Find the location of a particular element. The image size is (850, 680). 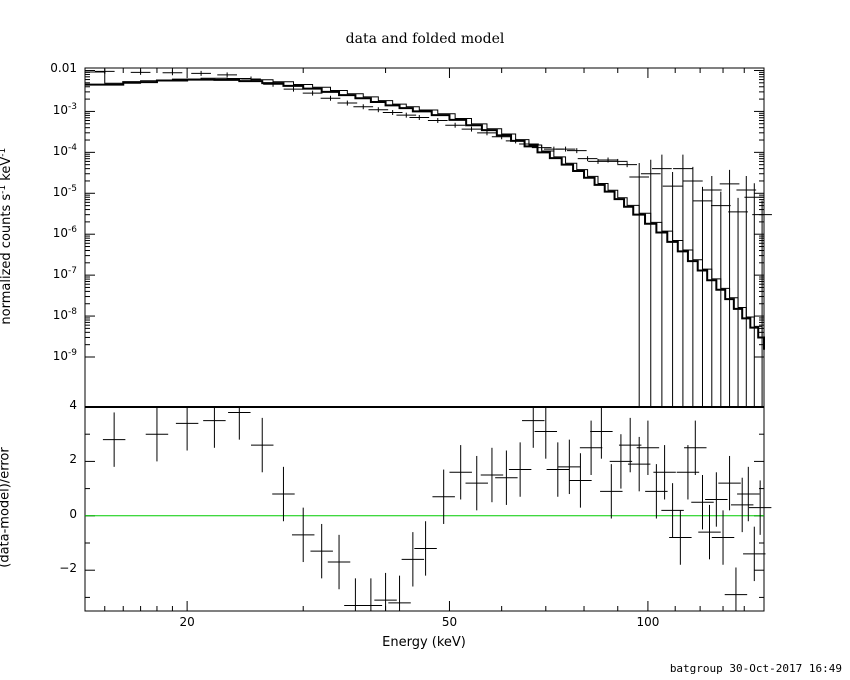

y-tick-label: 0 is located at coordinates (73, 513).